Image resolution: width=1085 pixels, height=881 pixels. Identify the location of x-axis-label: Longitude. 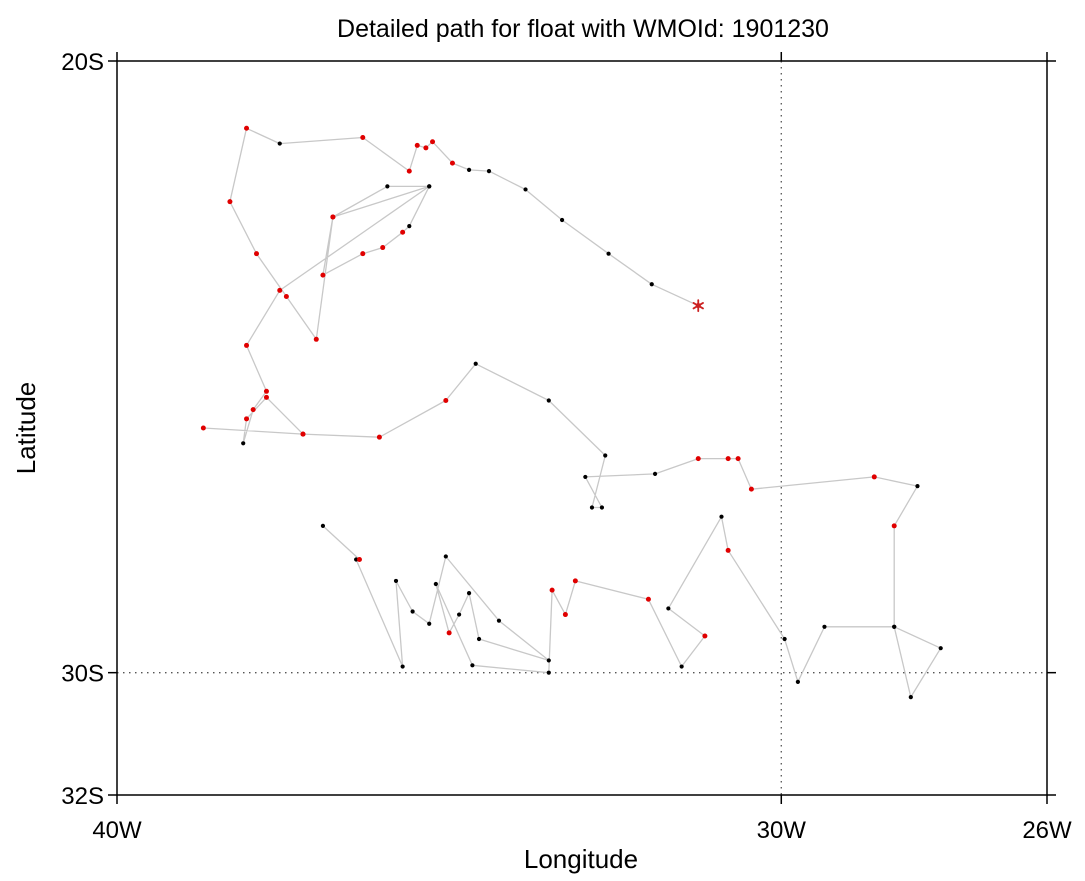
(581, 859).